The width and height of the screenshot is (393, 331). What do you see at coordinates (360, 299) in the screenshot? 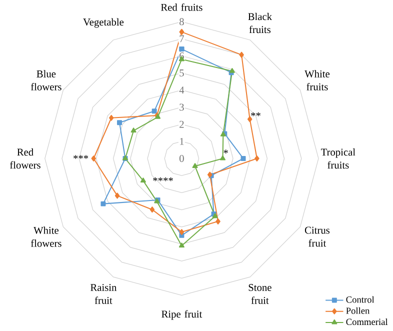
I see `legend-label: Control` at bounding box center [360, 299].